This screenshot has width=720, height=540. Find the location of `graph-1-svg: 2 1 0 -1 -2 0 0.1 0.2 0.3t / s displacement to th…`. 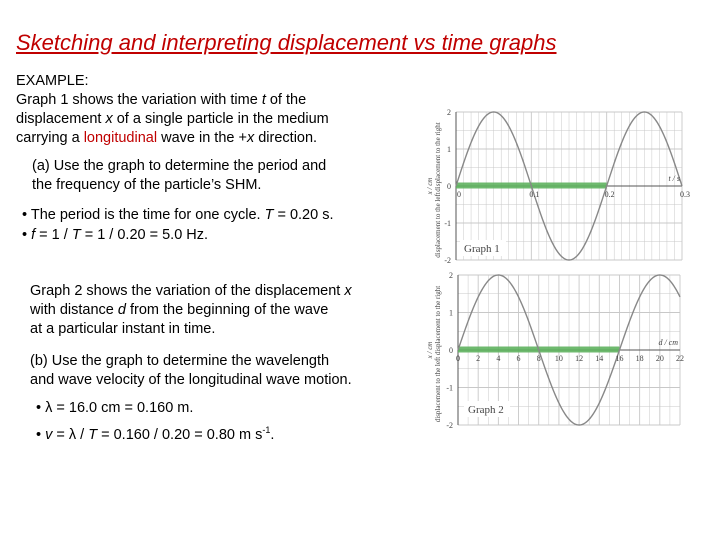

graph-1-svg: 2 1 0 -1 -2 0 0.1 0.2 0.3t / s displacement to th… is located at coordinates (558, 186).